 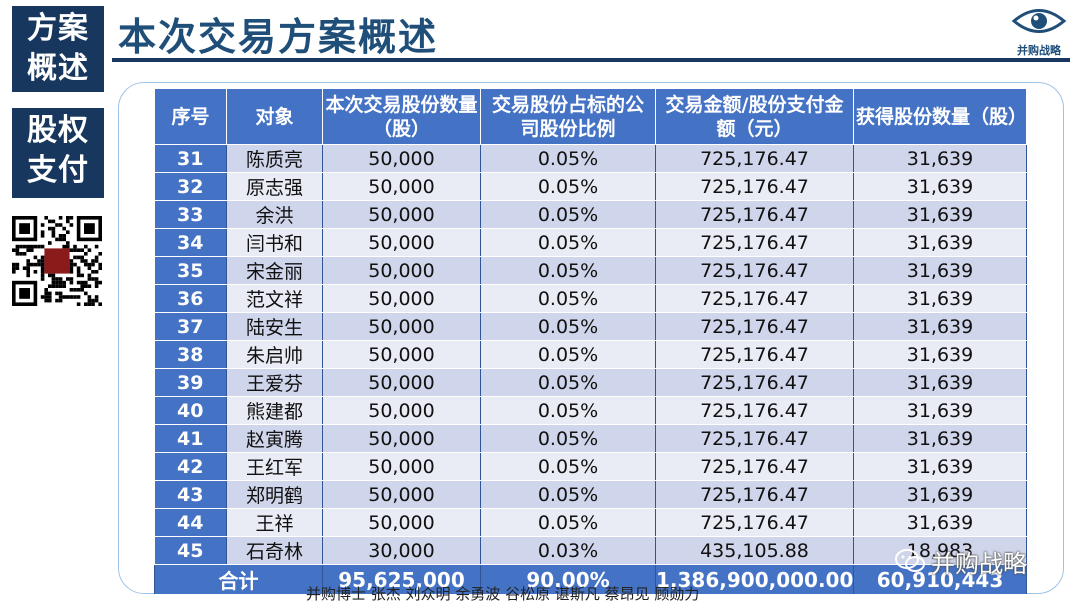 I want to click on table-row: 35 宋金丽 50,000 0.05% 725,176.47 31,639, so click(x=590, y=270).